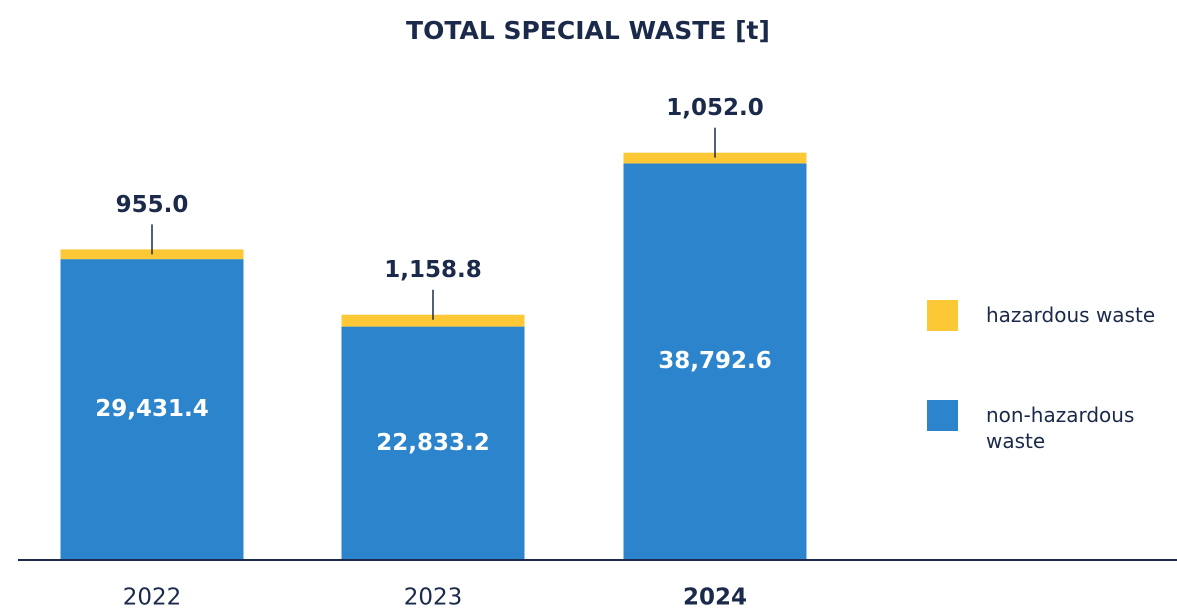 This screenshot has width=1177, height=612. What do you see at coordinates (433, 270) in the screenshot?
I see `data-label: 1,158.8` at bounding box center [433, 270].